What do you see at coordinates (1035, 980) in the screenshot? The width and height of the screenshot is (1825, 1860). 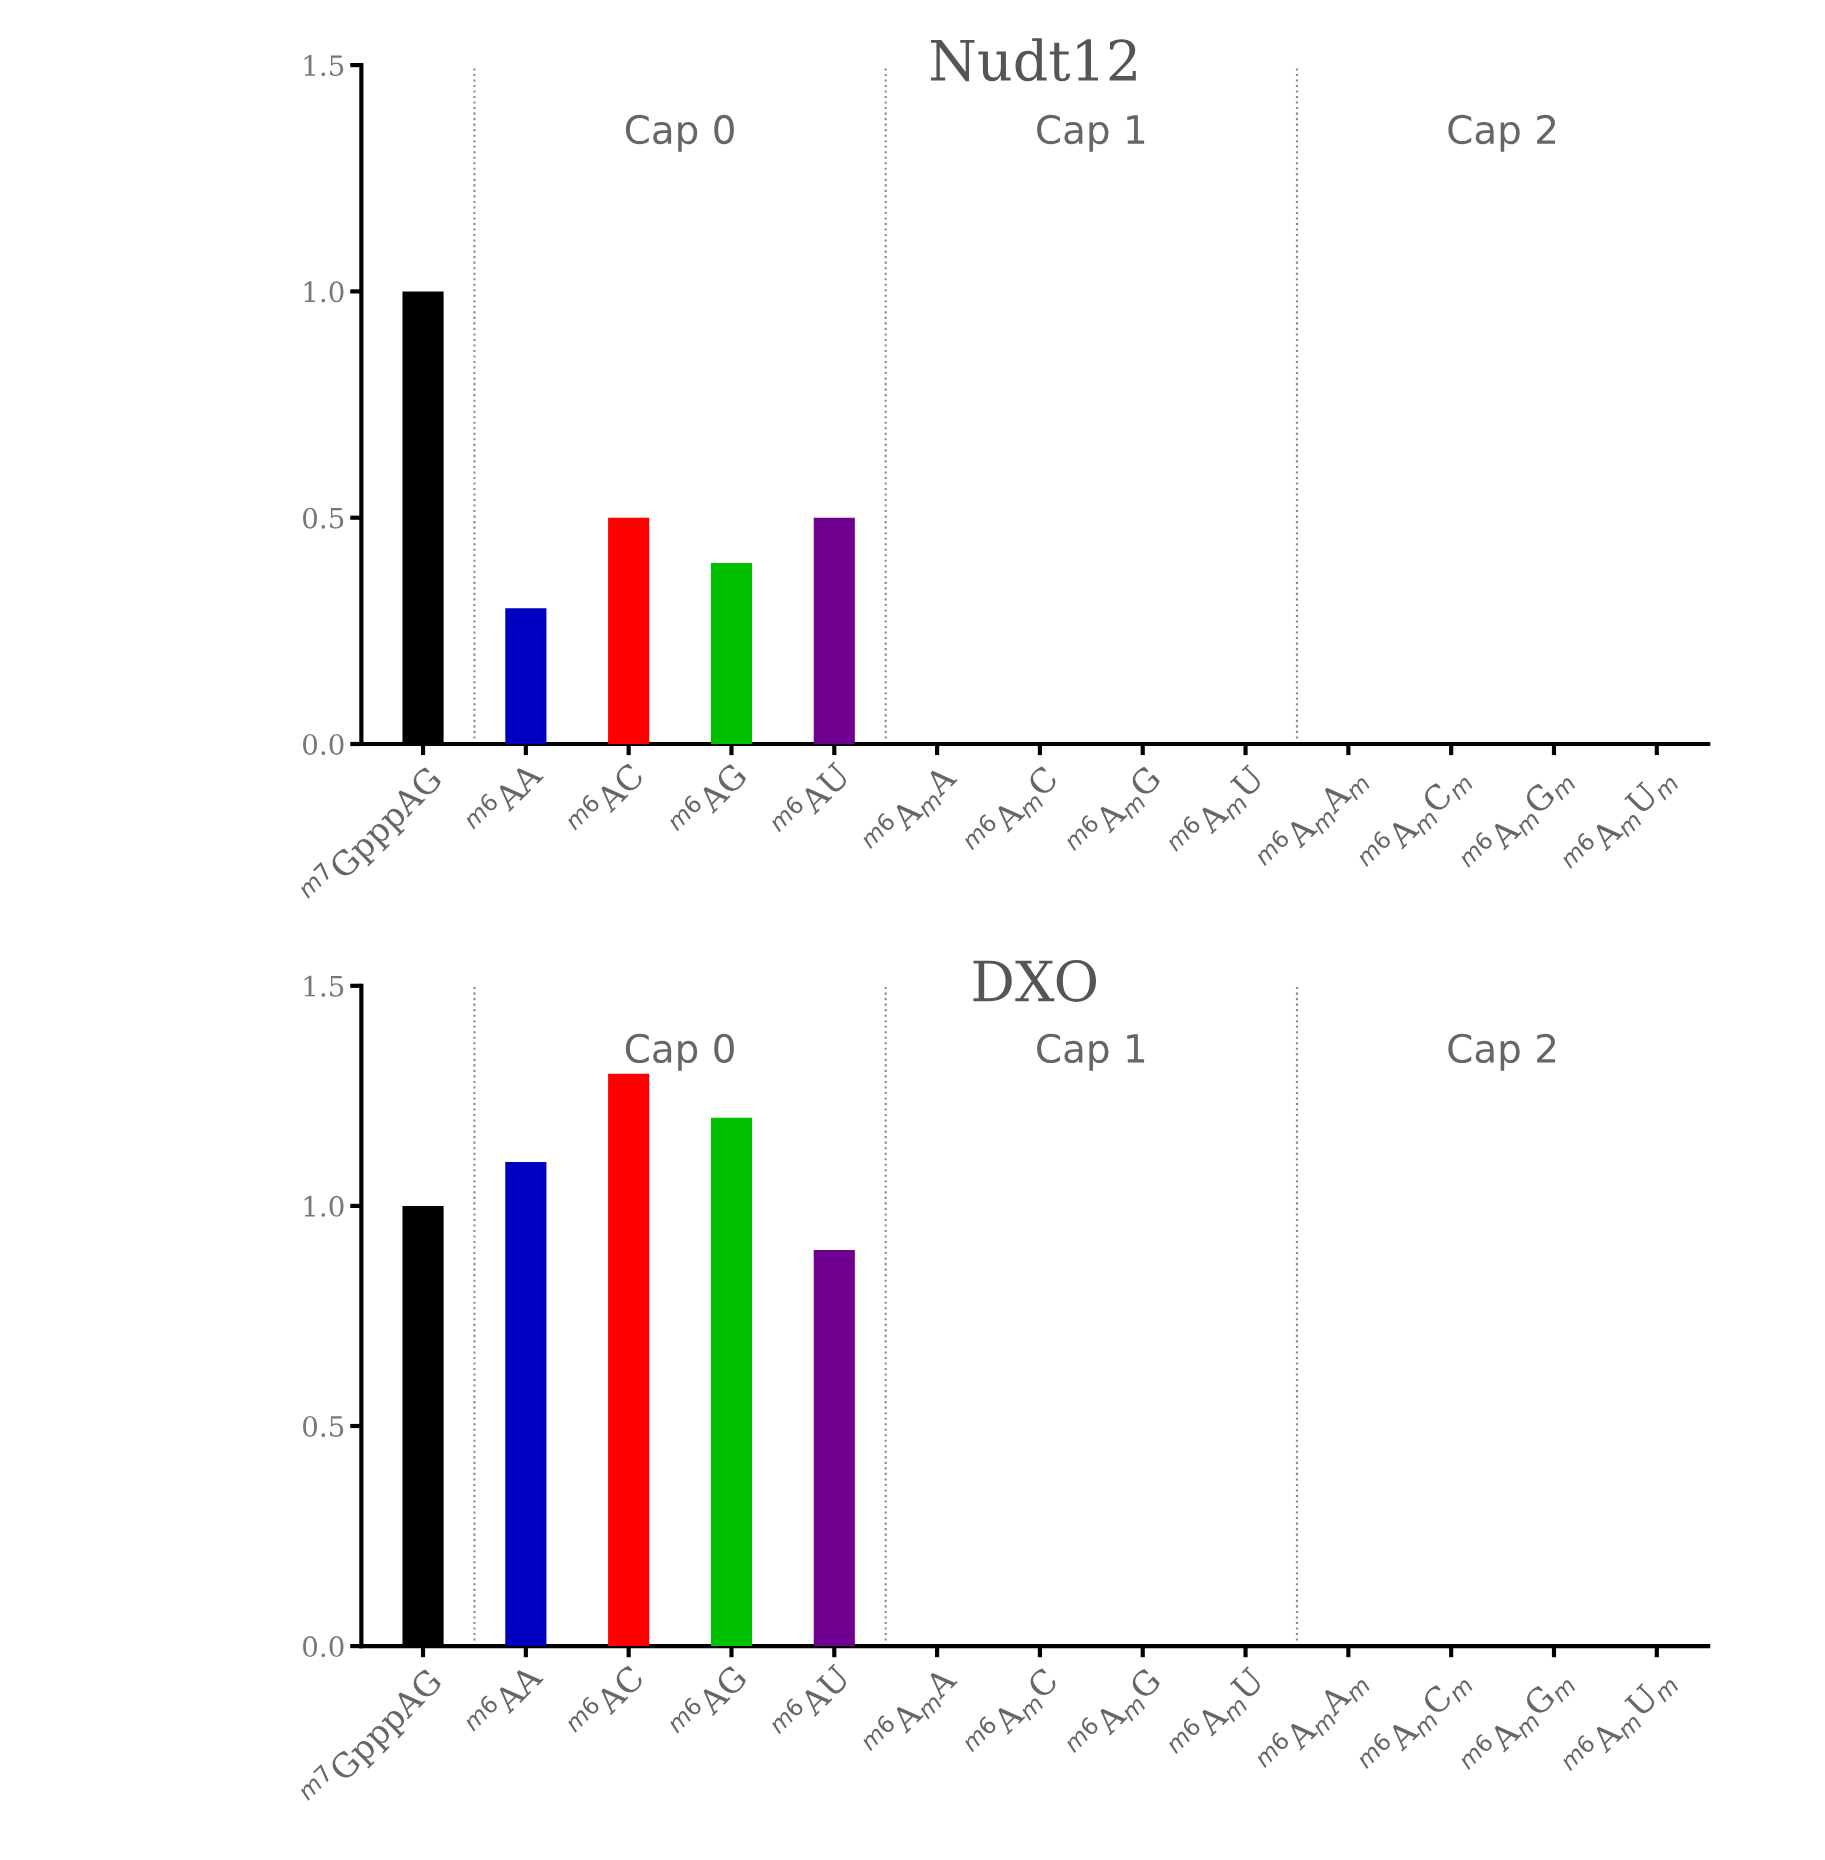 I see `chart-title: DXO` at bounding box center [1035, 980].